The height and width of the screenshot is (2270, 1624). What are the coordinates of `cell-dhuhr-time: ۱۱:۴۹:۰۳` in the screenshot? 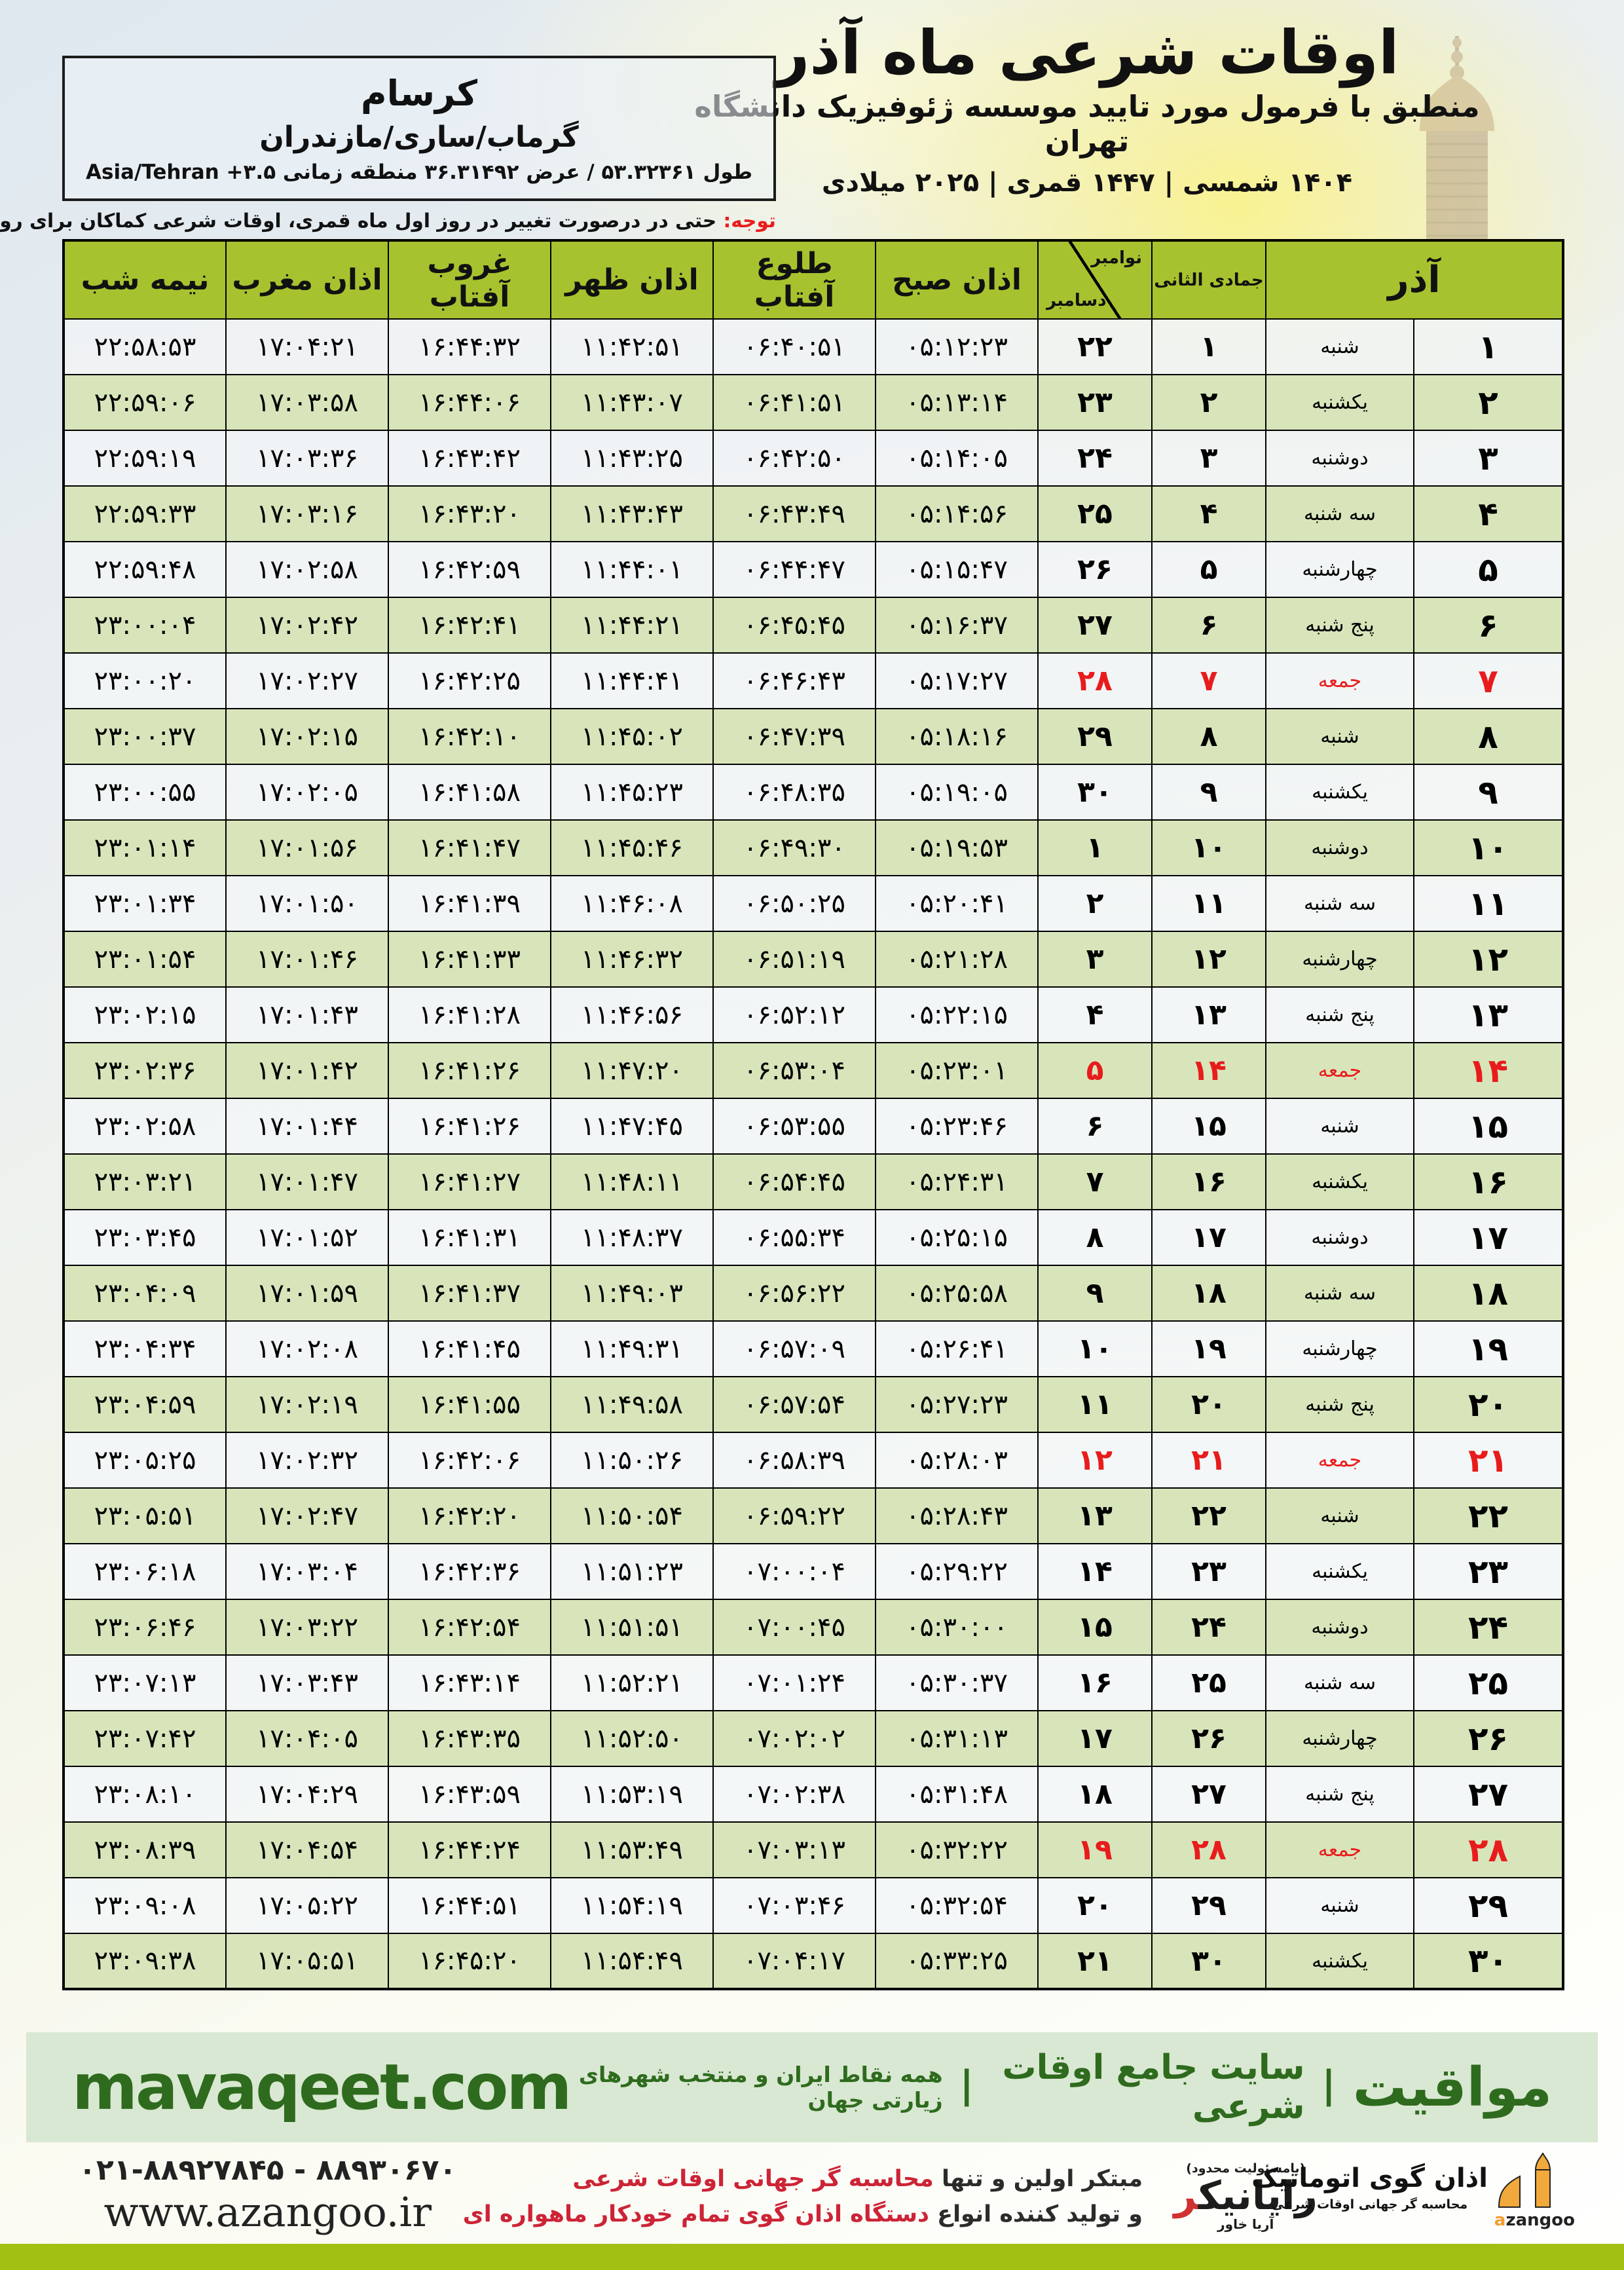 It's located at (632, 1293).